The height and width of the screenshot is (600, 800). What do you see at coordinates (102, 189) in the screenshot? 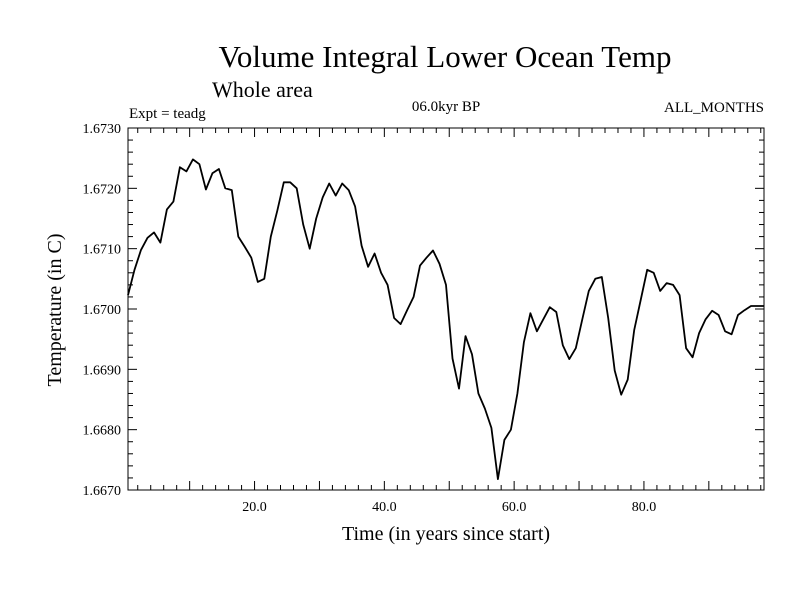
I see `y-tick-label: 1.6720` at bounding box center [102, 189].